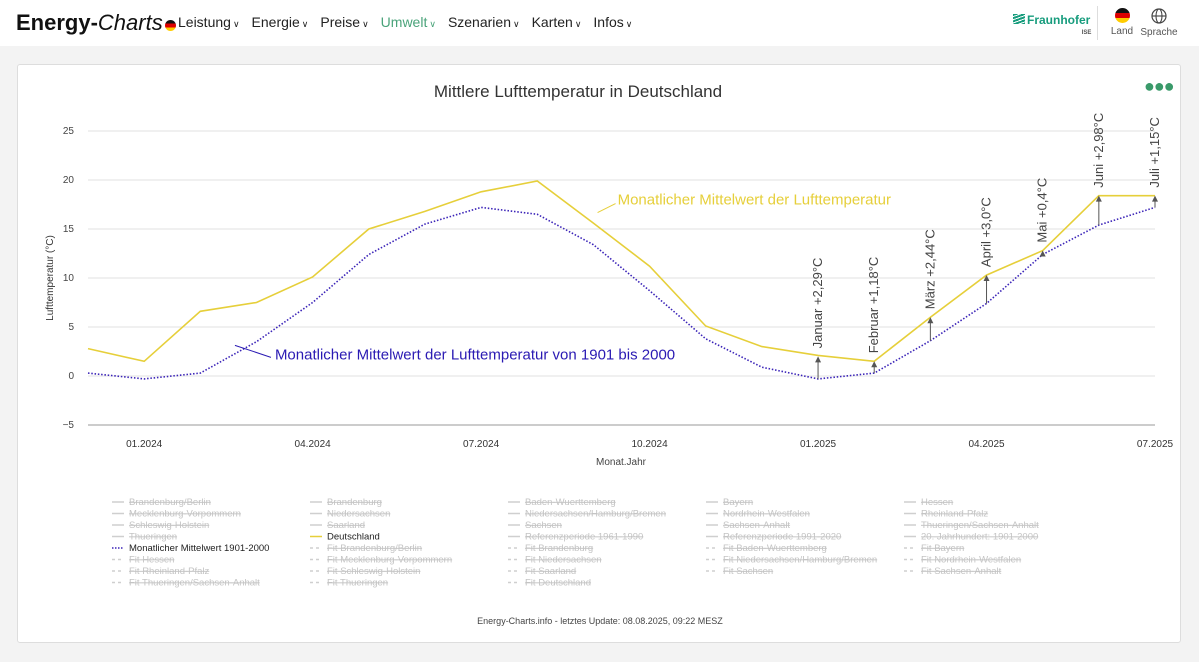 The image size is (1199, 662). What do you see at coordinates (748, 571) in the screenshot?
I see `legend-item: Fit Sachsen` at bounding box center [748, 571].